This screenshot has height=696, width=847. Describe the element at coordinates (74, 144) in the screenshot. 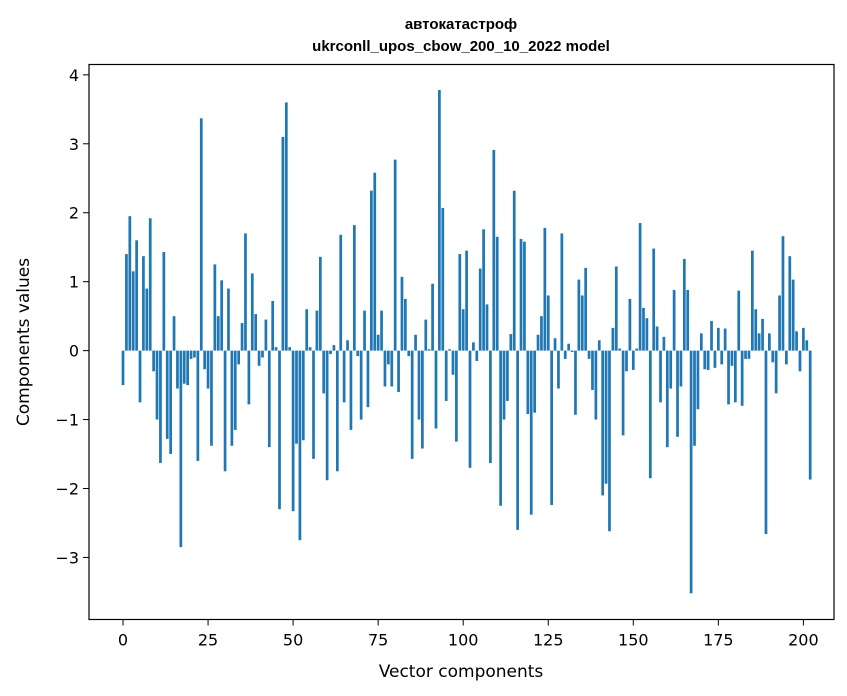

I see `y-tick-label: 3` at that location.